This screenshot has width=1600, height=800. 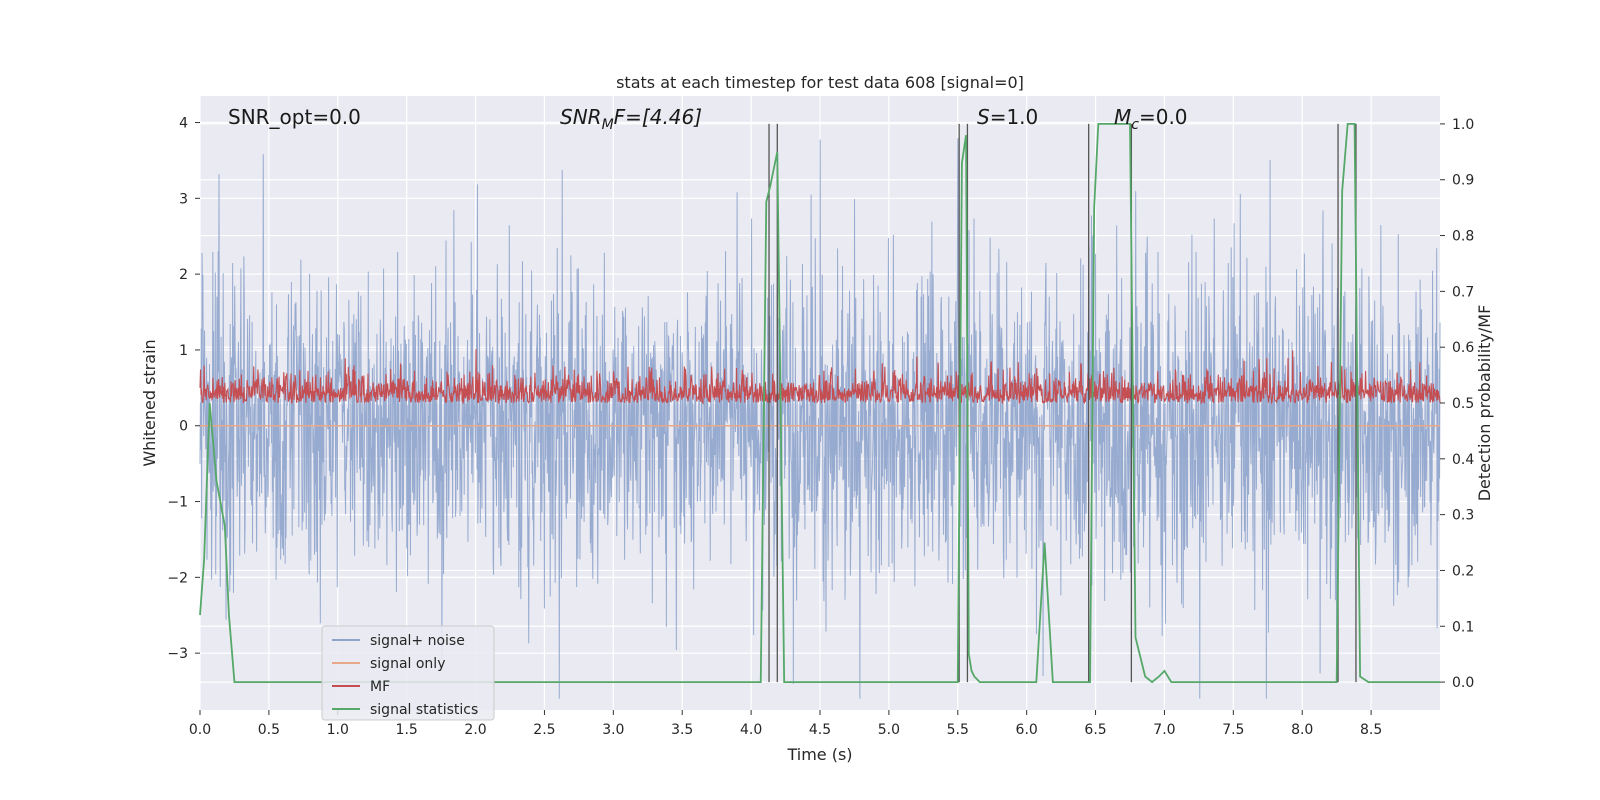 I want to click on y-left-tick-label: 2, so click(x=183, y=275).